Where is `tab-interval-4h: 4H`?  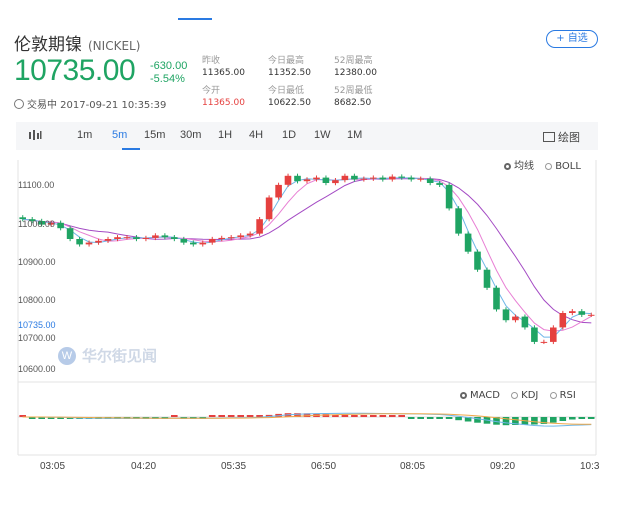 tab-interval-4h: 4H is located at coordinates (256, 135).